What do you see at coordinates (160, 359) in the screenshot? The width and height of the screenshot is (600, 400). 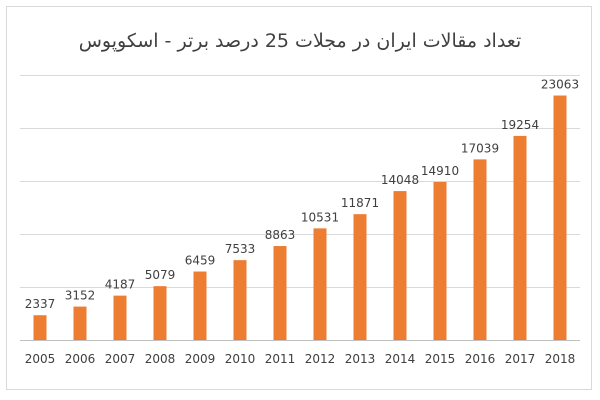 I see `x-tick-label: 2008` at bounding box center [160, 359].